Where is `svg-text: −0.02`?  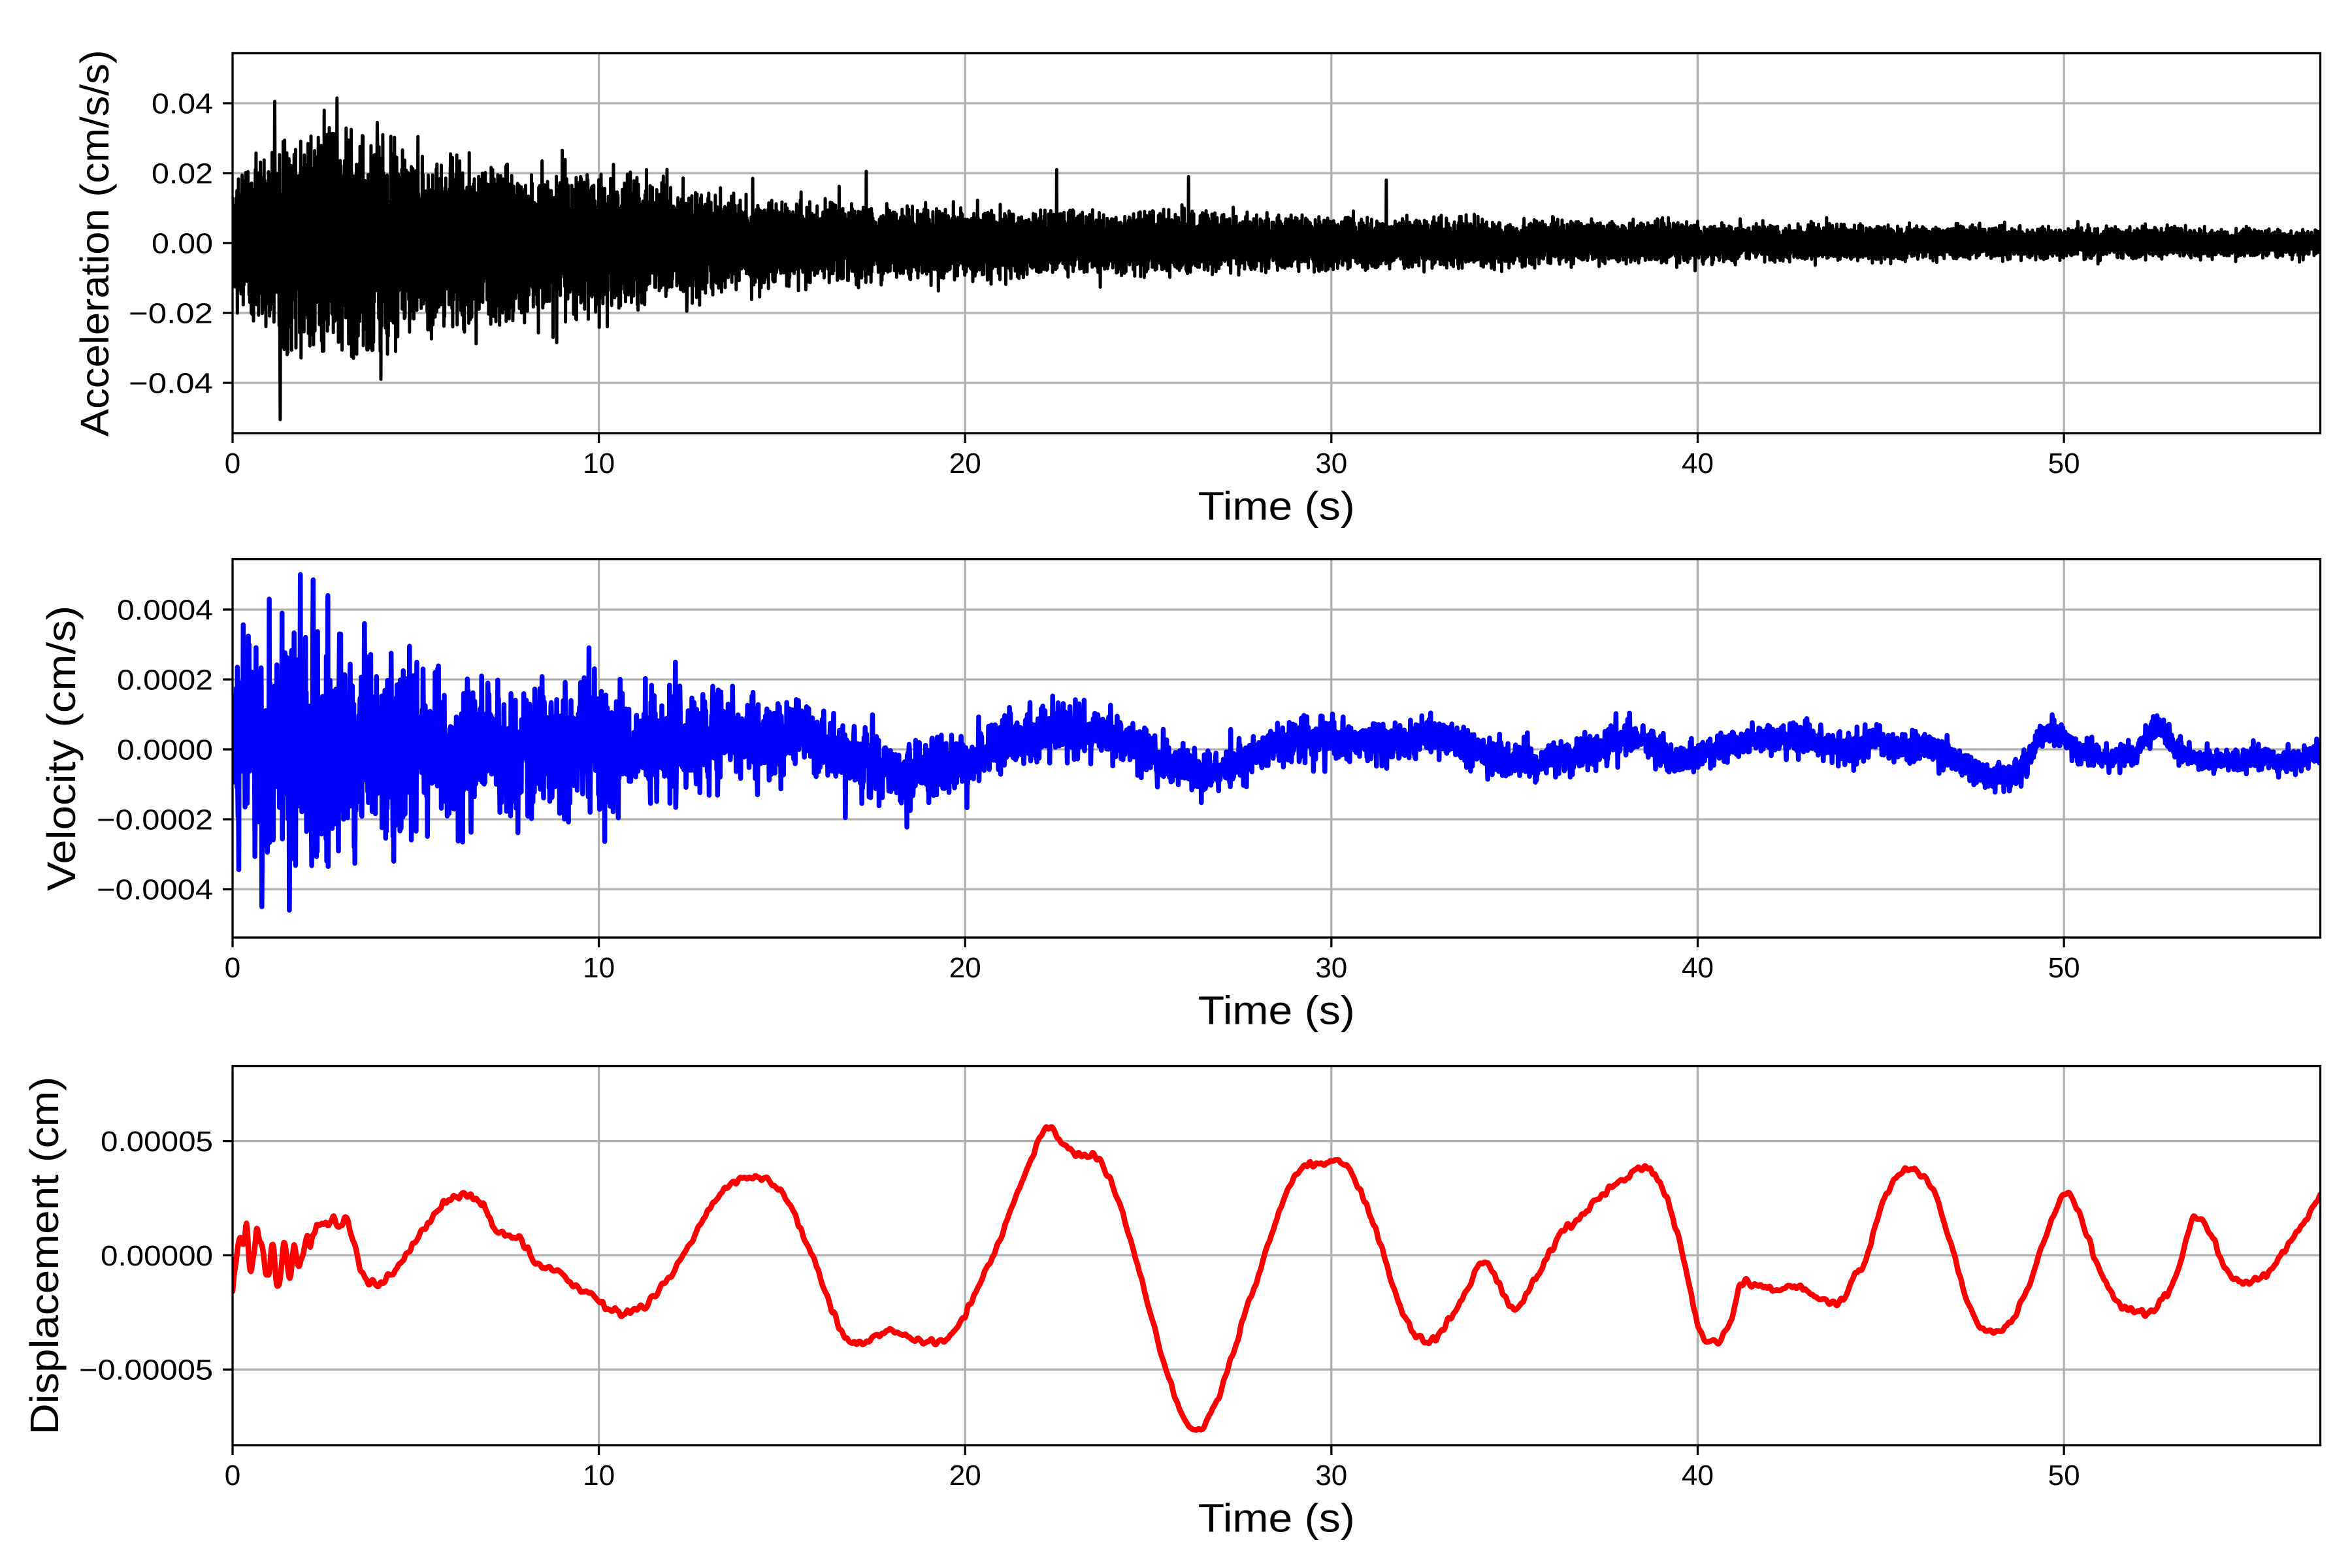 svg-text: −0.02 is located at coordinates (171, 314).